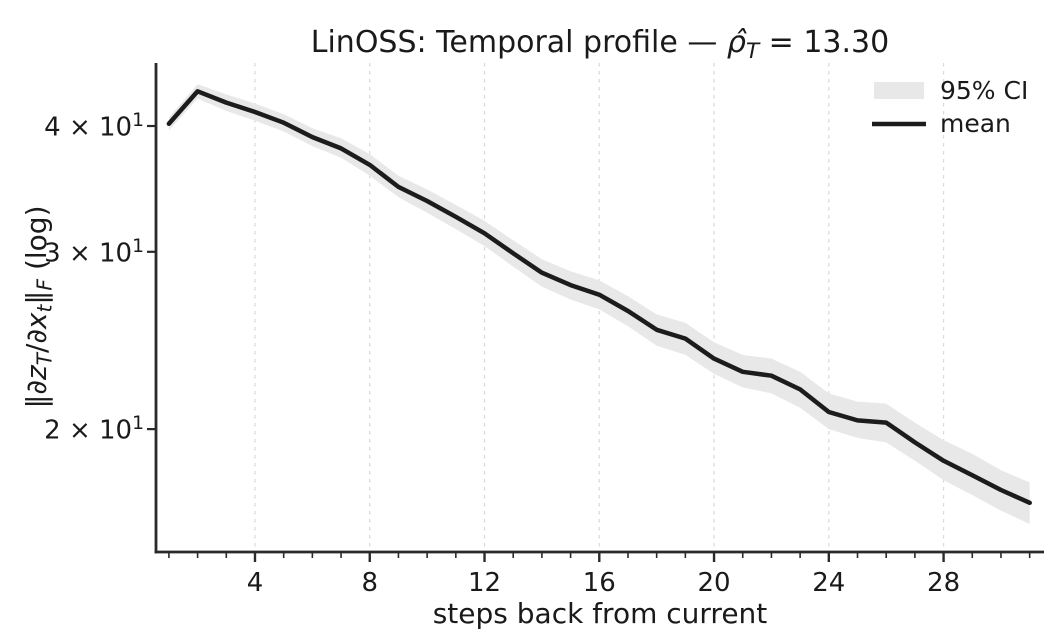 The height and width of the screenshot is (644, 1064). What do you see at coordinates (943, 583) in the screenshot?
I see `x-tick-label: 28` at bounding box center [943, 583].